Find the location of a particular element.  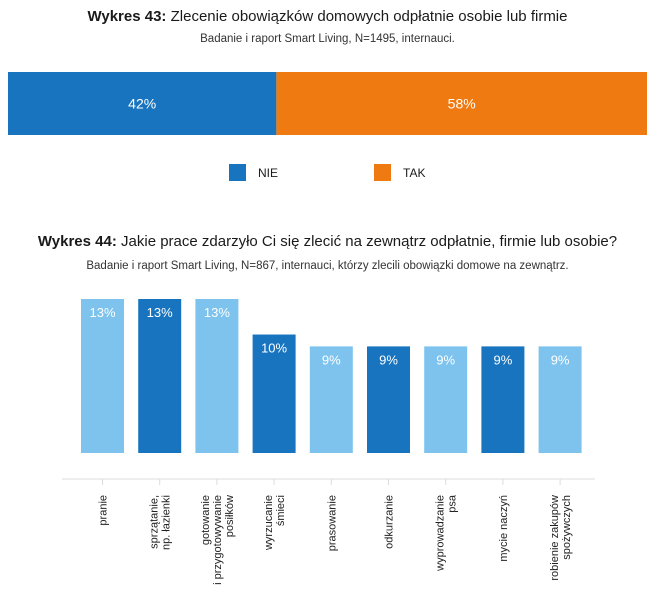

segment-label-tak: 58% is located at coordinates (462, 104).